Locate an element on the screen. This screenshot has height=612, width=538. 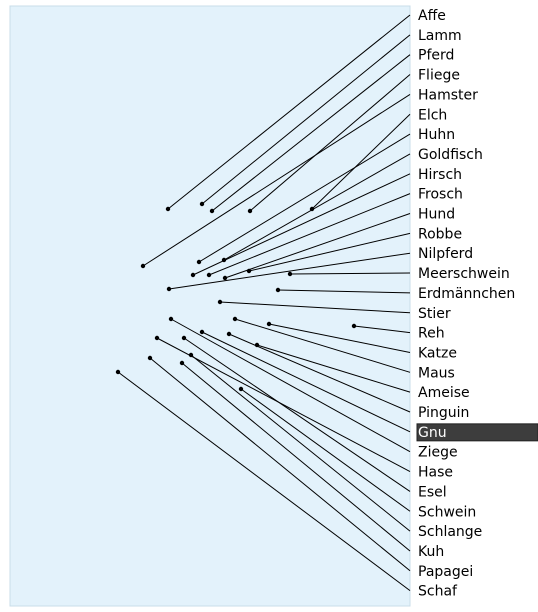
label-maus: Maus is located at coordinates (436, 373).